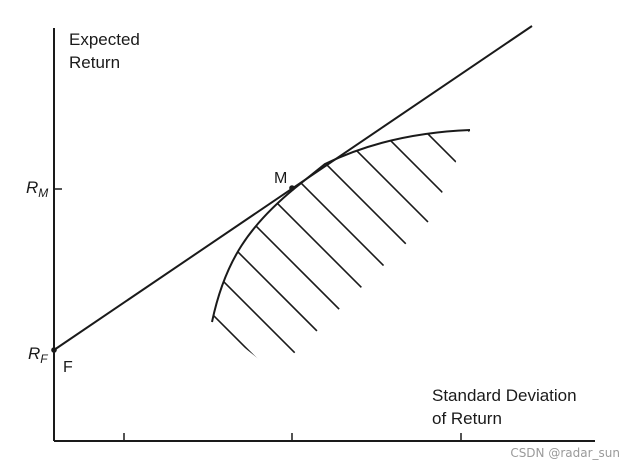 This screenshot has height=468, width=634. Describe the element at coordinates (94, 62) in the screenshot. I see `y-axis-title-line-2: Return` at that location.